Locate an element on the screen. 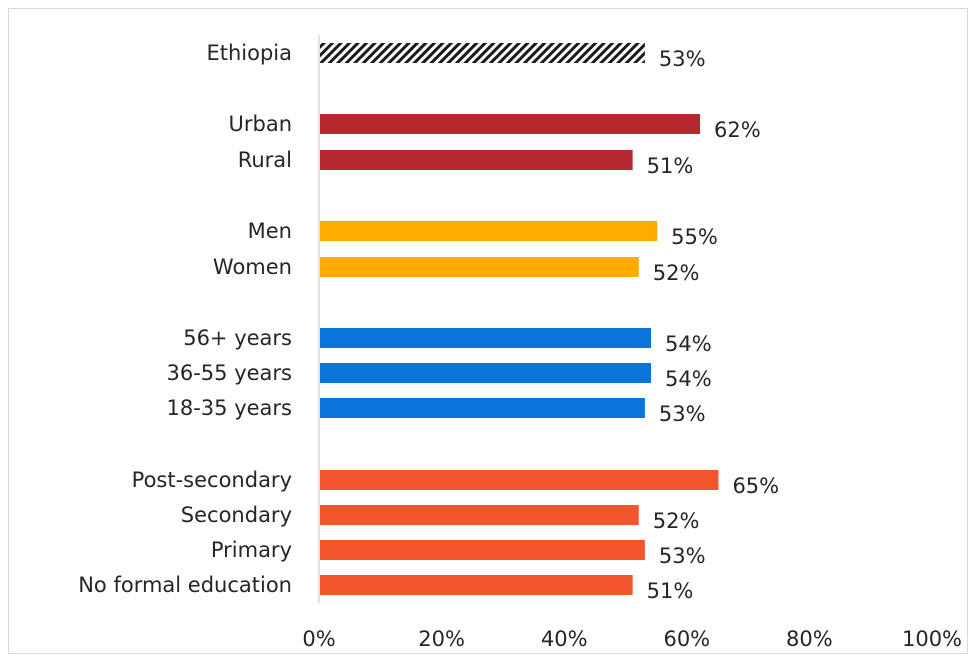 The height and width of the screenshot is (662, 978). category-label: Women is located at coordinates (252, 267).